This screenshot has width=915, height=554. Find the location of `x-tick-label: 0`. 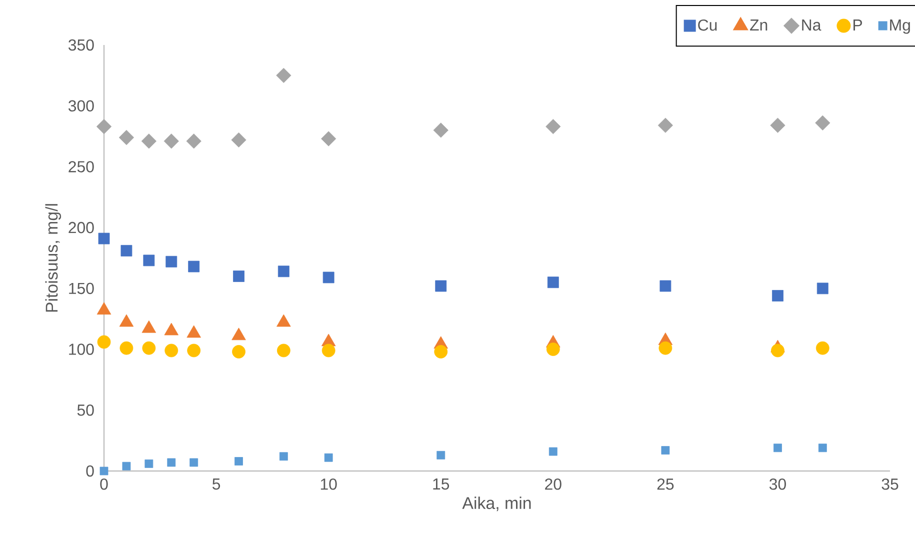

x-tick-label: 0 is located at coordinates (104, 484).